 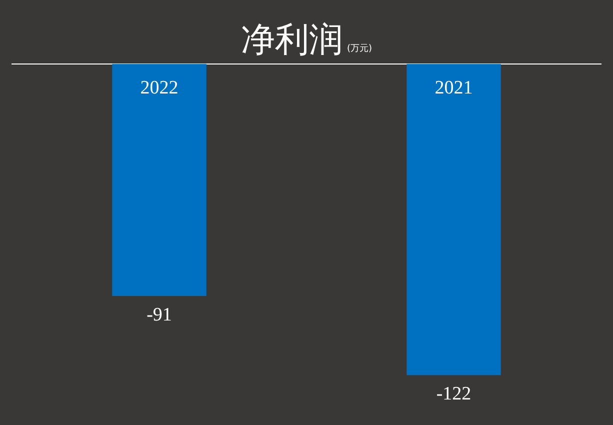 I want to click on chart-subtitle: (万元), so click(x=359, y=49).